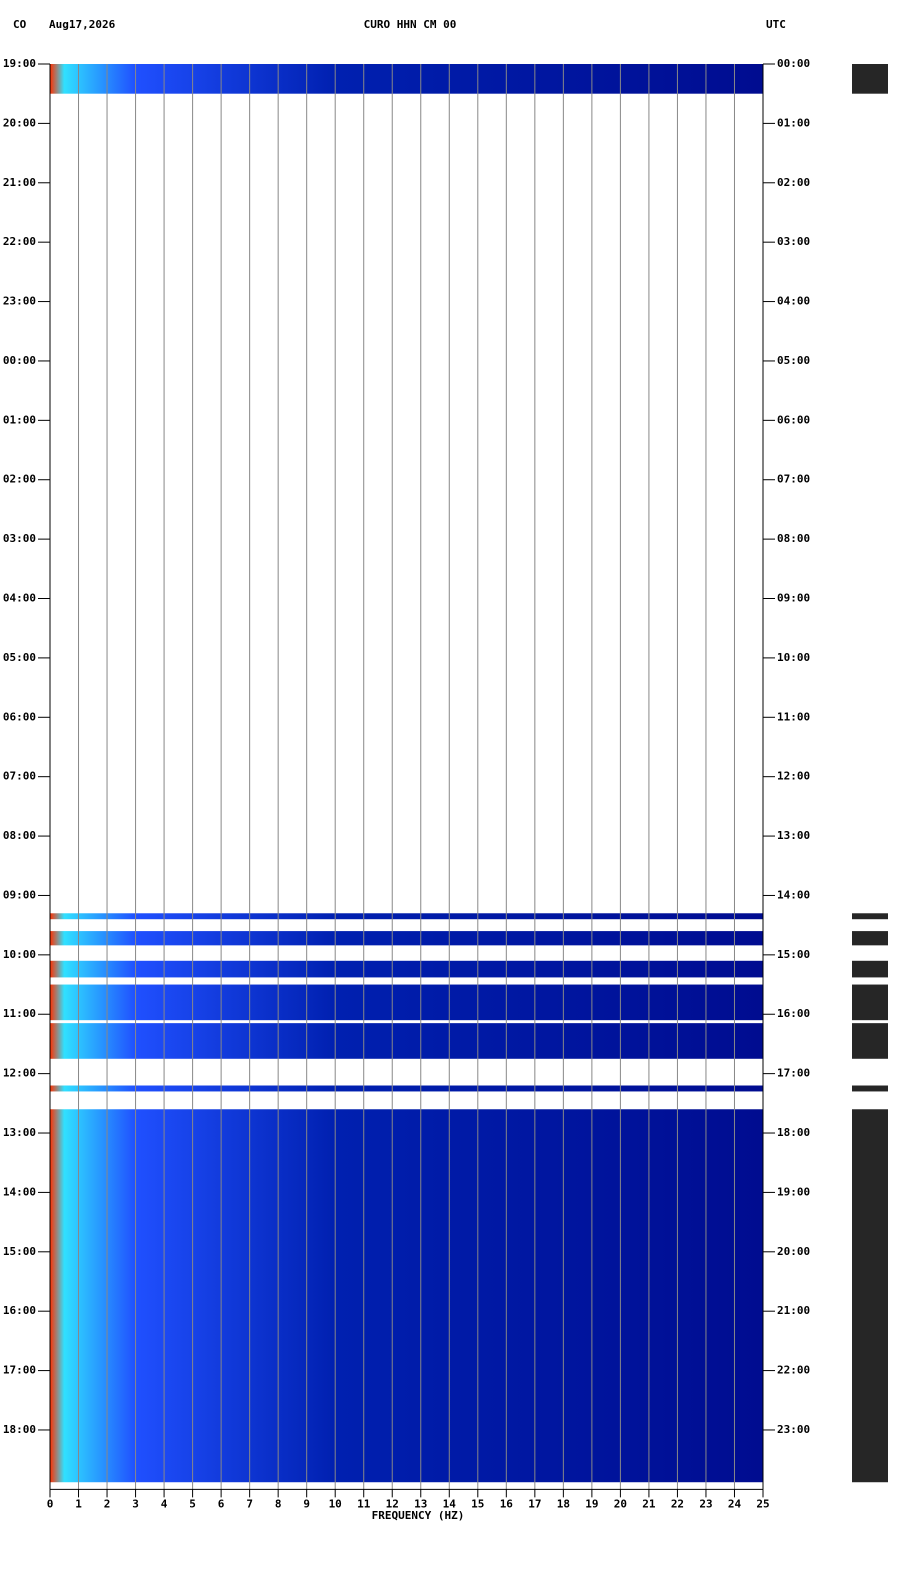 The height and width of the screenshot is (1588, 922). I want to click on y2-tick-label: 14:00, so click(793, 894).